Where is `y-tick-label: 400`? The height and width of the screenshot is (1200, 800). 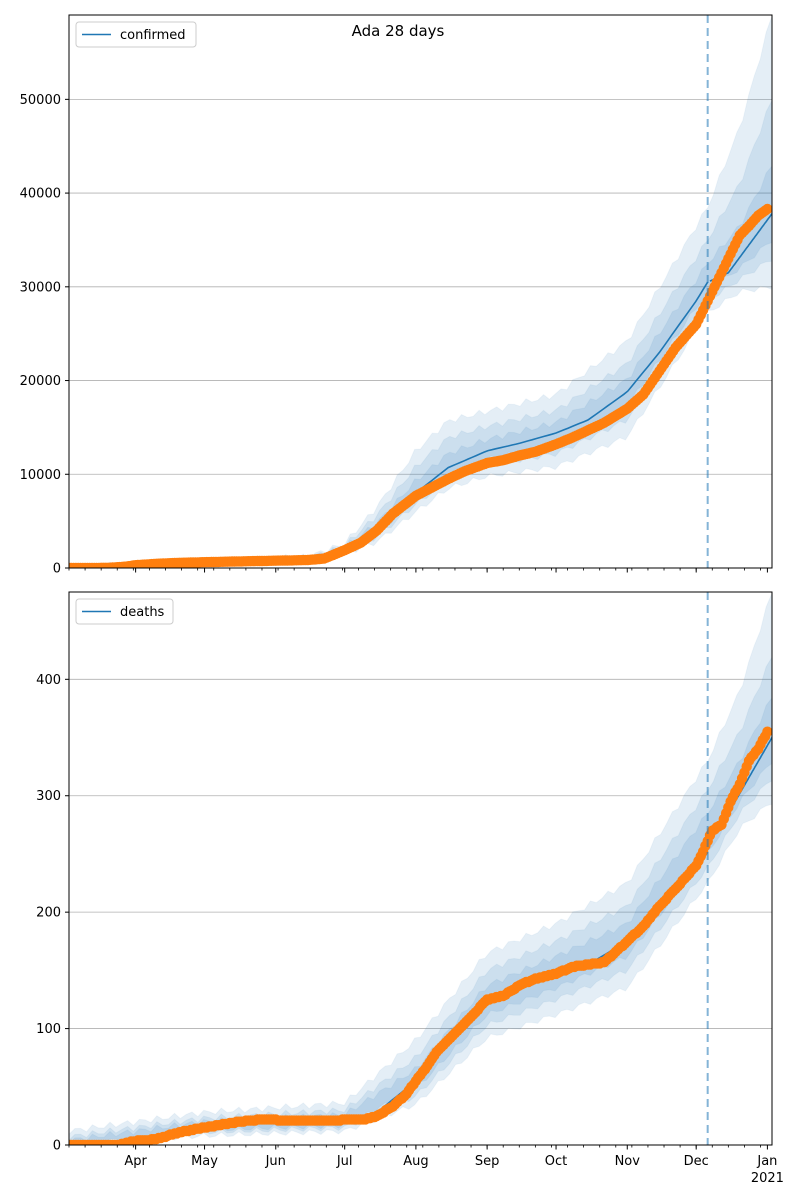
y-tick-label: 400 is located at coordinates (48, 680).